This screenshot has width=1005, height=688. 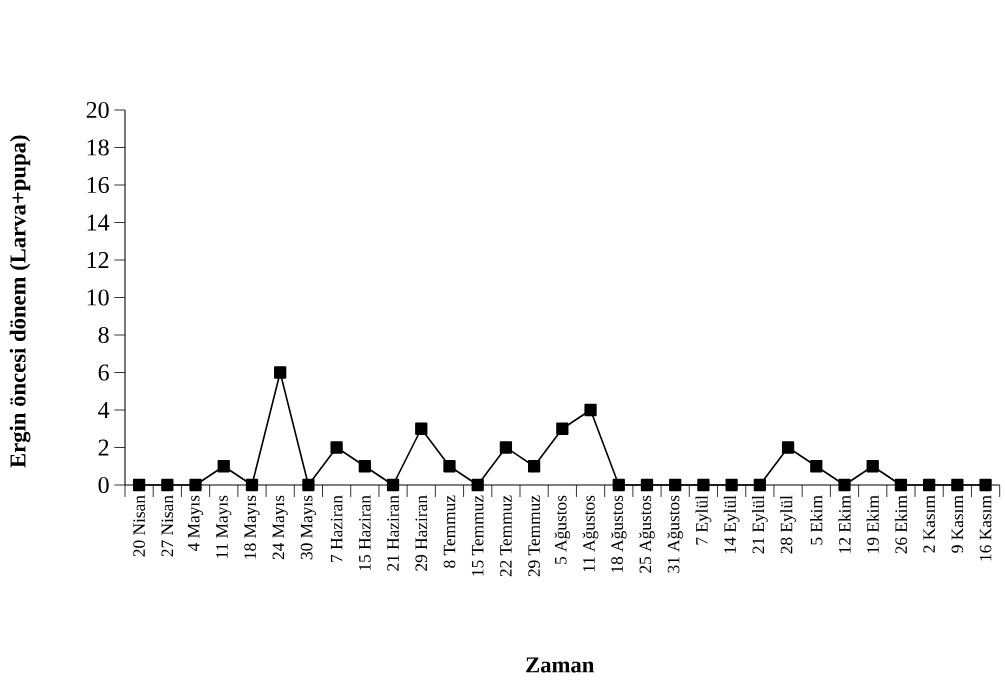 I want to click on y-tick-label: 10, so click(x=98, y=297).